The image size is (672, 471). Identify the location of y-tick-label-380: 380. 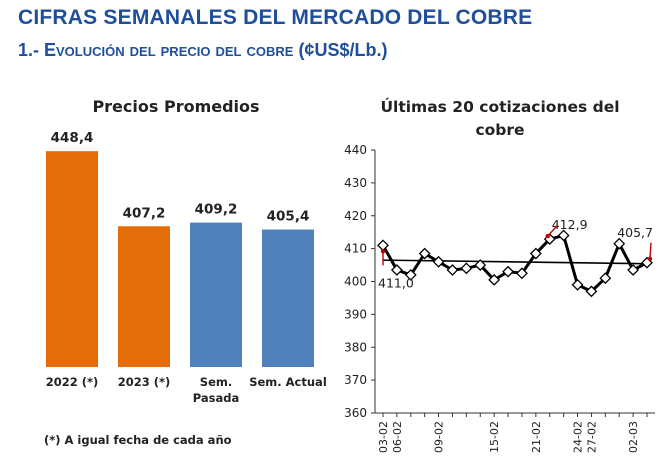
(355, 347).